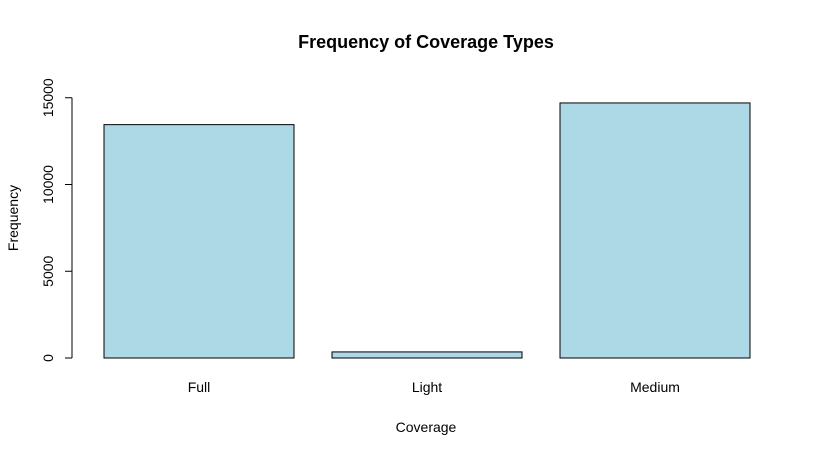 This screenshot has height=456, width=816. I want to click on y-tick-label: 10000, so click(48, 184).